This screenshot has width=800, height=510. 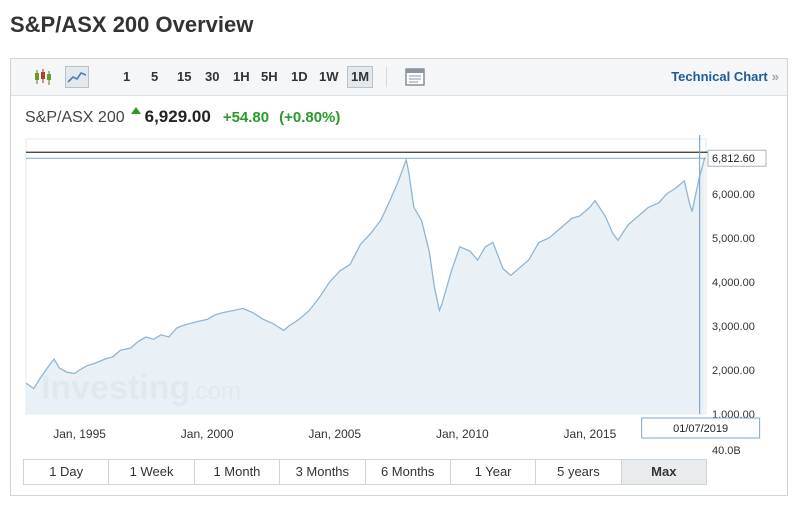 I want to click on period-tab-6-months: 6 Months, so click(x=408, y=472).